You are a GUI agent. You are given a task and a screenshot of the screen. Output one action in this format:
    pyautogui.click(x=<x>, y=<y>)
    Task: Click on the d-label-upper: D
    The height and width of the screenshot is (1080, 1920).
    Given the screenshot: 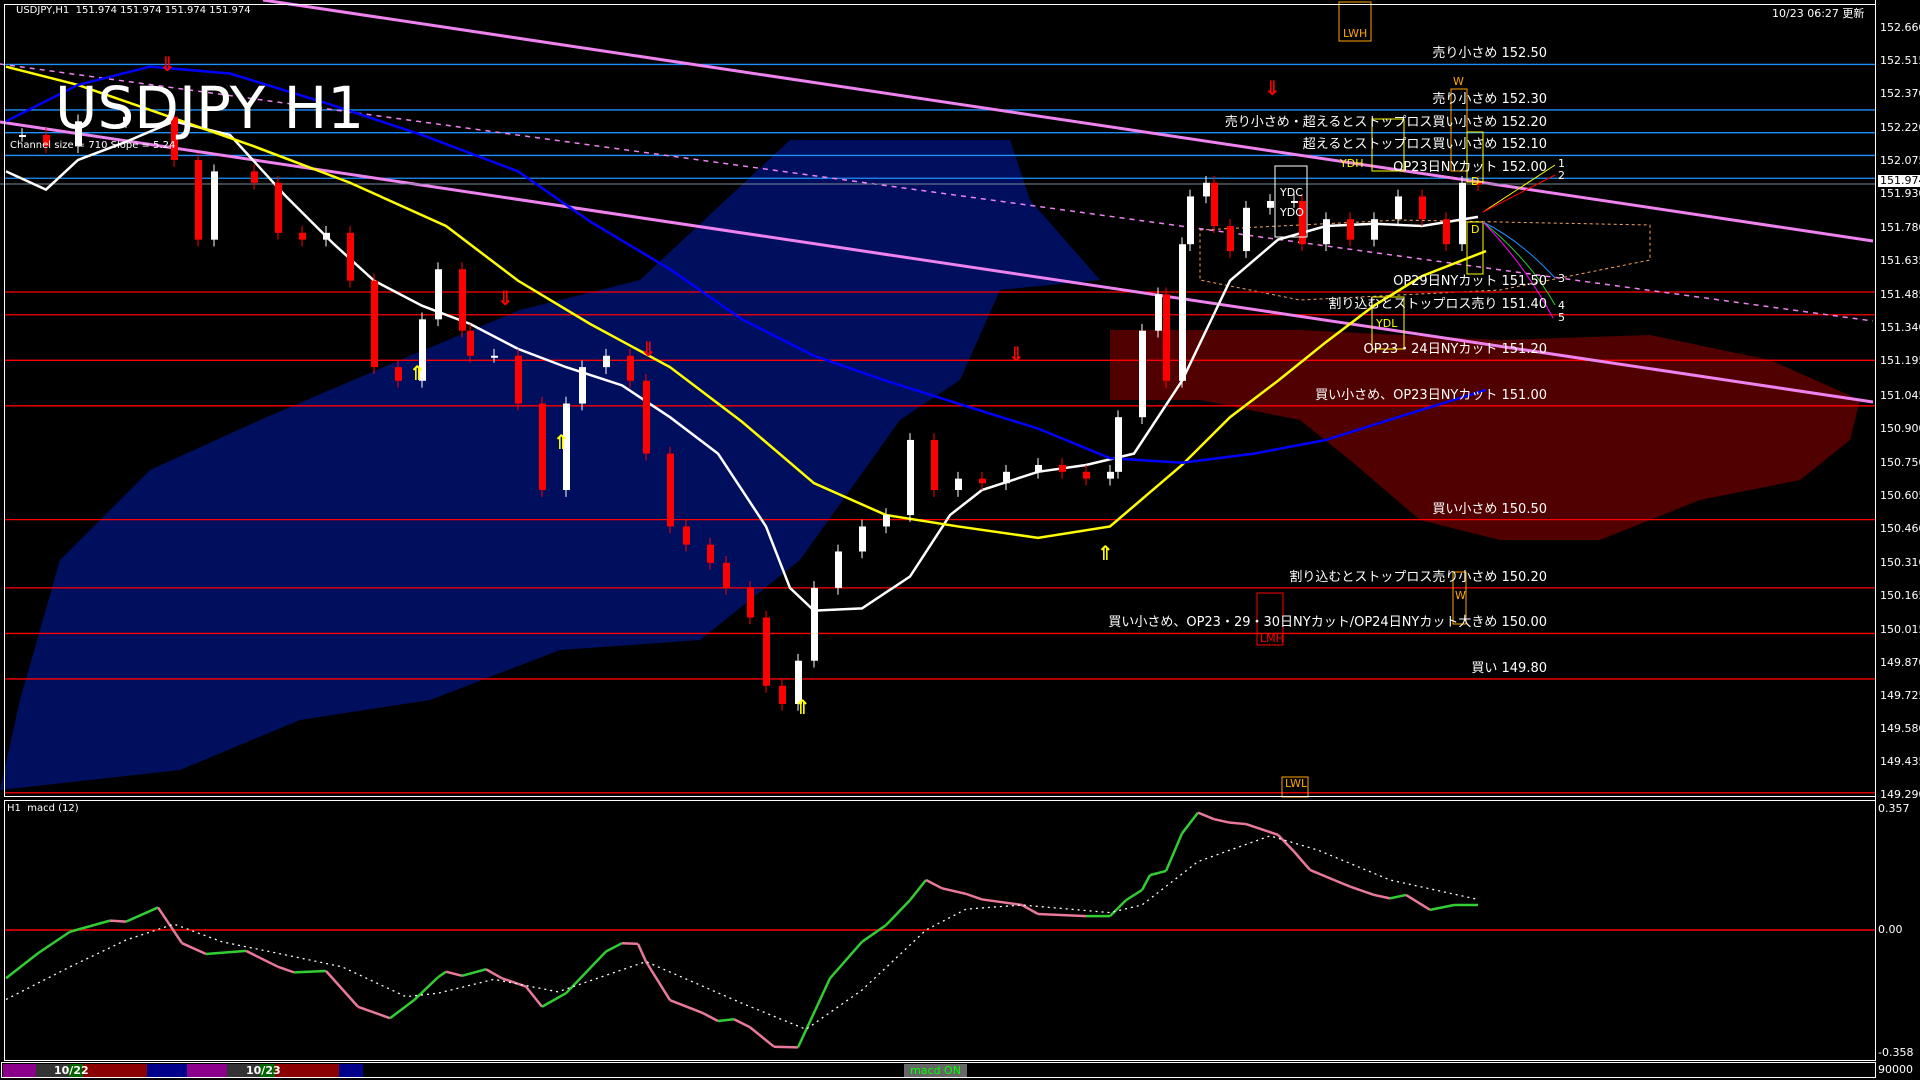 What is the action you would take?
    pyautogui.click(x=1475, y=181)
    